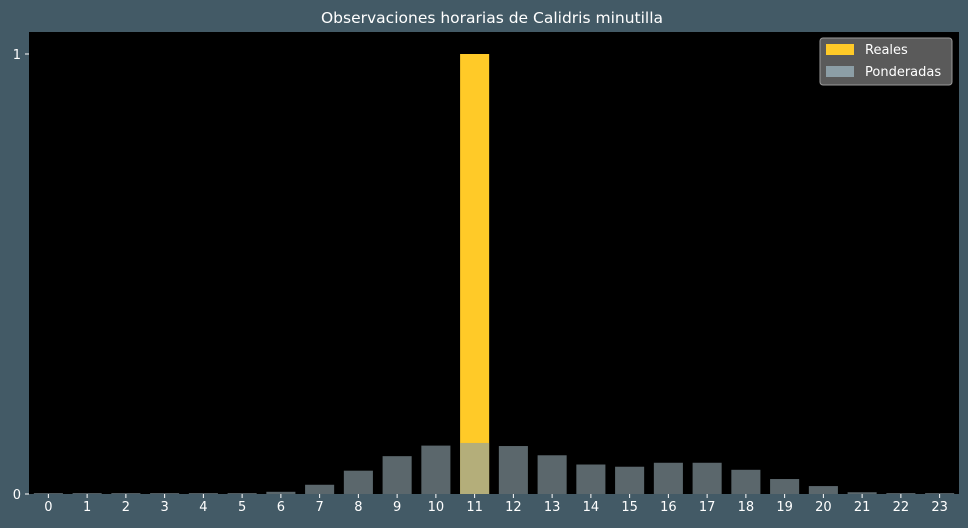  I want to click on x-tick-label-19: 19, so click(784, 507).